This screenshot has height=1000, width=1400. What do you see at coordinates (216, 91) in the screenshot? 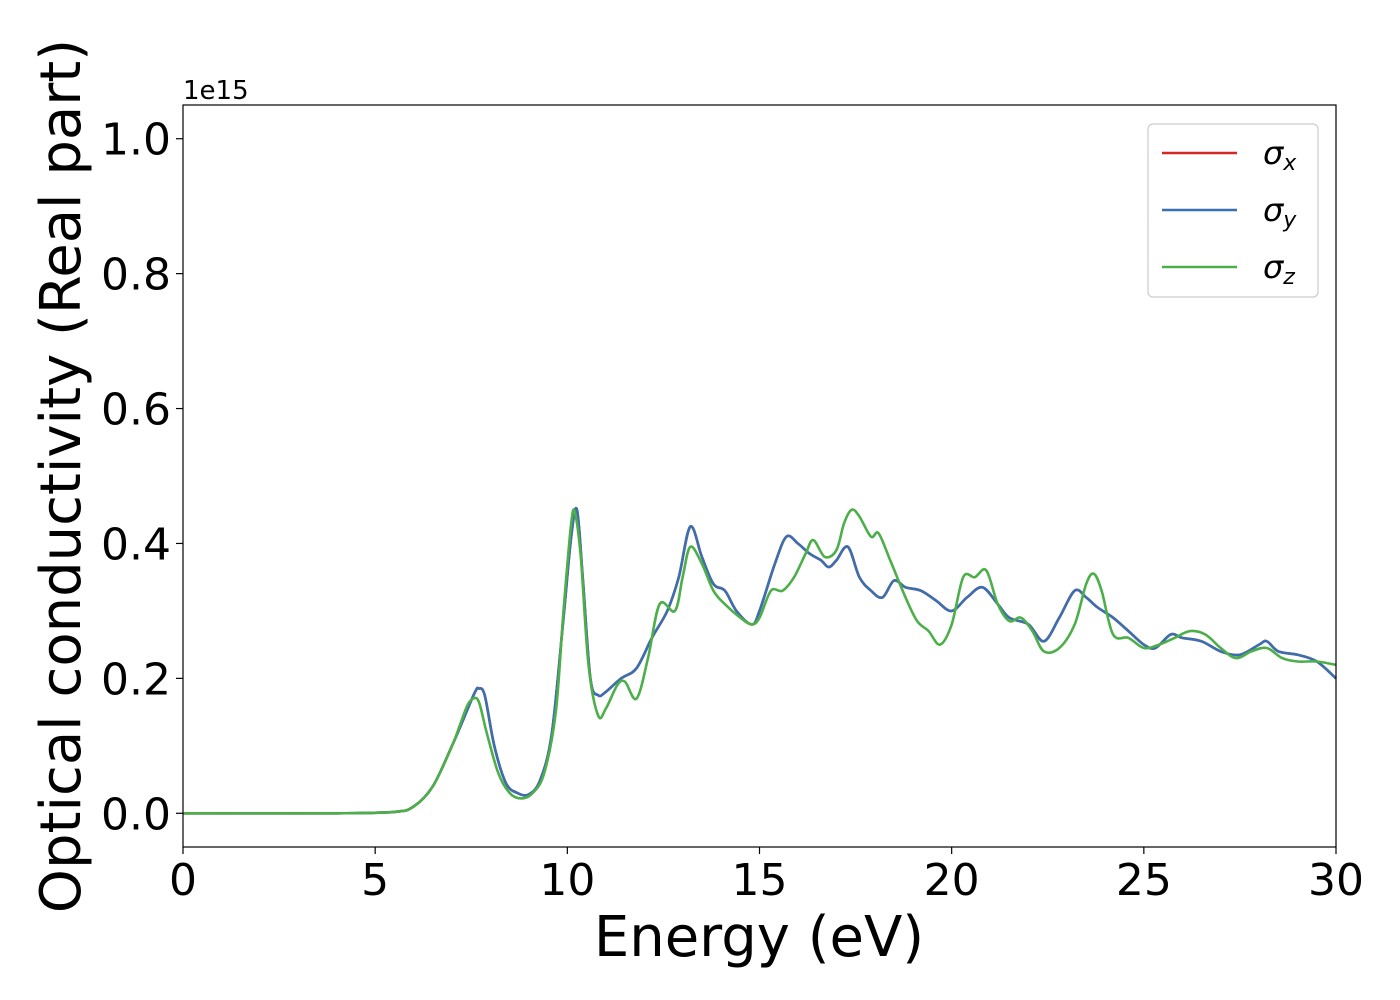
I see `y-offset-label: 1e15` at bounding box center [216, 91].